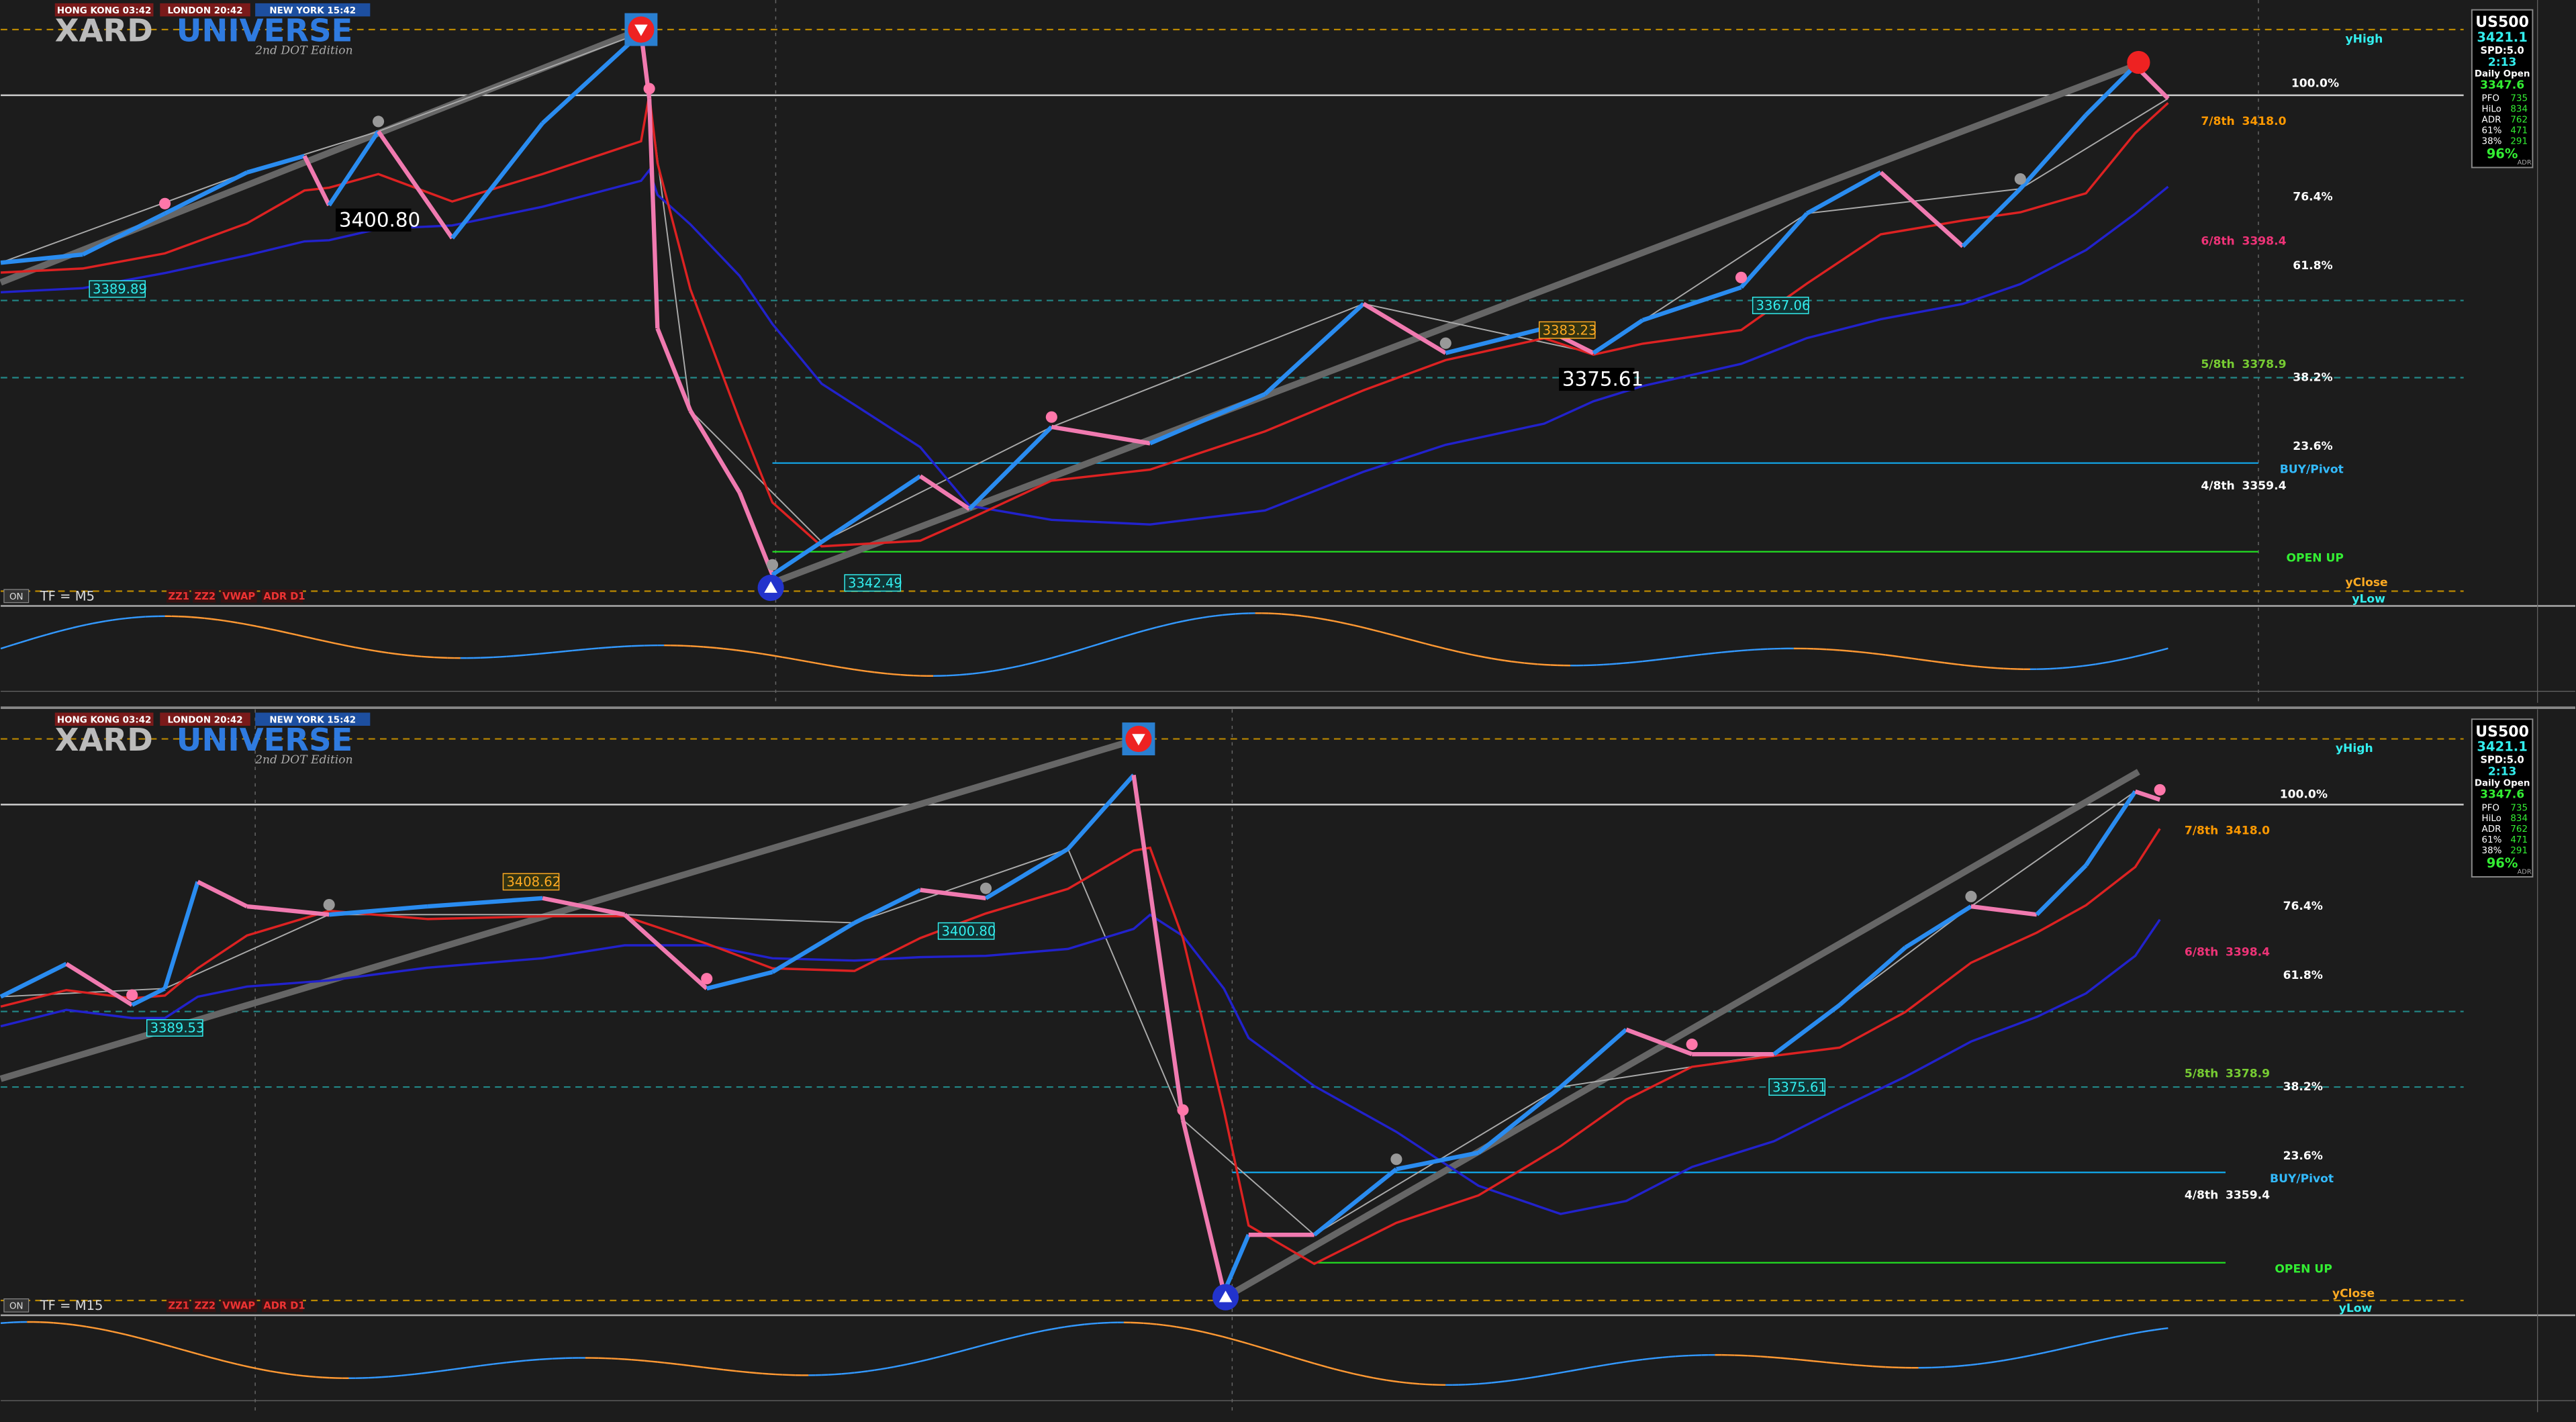  Describe the element at coordinates (2217, 486) in the screenshot. I see `level-label: 4/8th` at that location.